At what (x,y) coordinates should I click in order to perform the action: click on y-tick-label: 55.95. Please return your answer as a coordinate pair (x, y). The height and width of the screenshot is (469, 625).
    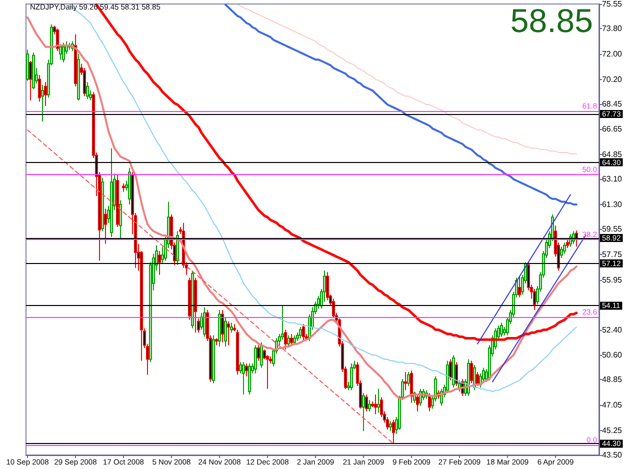
    Looking at the image, I should click on (612, 279).